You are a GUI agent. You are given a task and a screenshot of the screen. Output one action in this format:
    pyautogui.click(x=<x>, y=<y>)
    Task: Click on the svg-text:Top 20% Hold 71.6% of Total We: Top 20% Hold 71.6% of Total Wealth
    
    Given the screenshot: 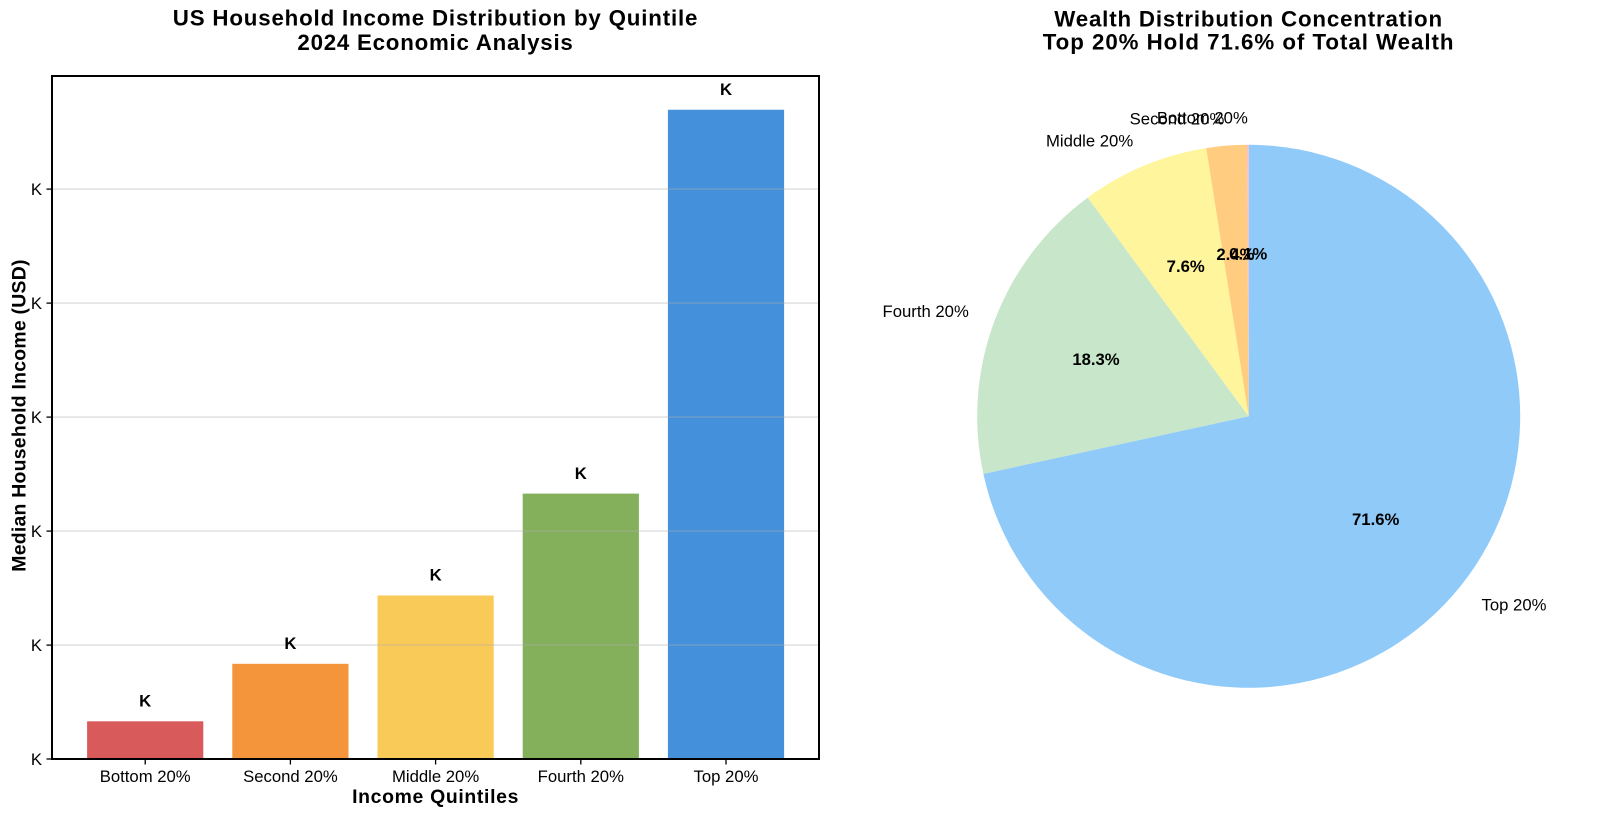 What is the action you would take?
    pyautogui.click(x=1249, y=42)
    